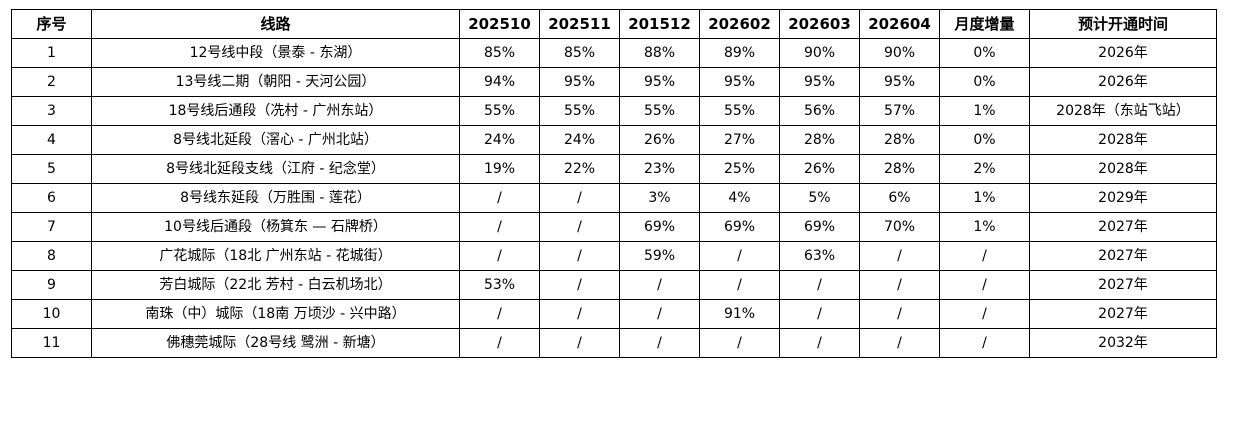  Describe the element at coordinates (659, 53) in the screenshot. I see `cell-progress: 88%` at that location.